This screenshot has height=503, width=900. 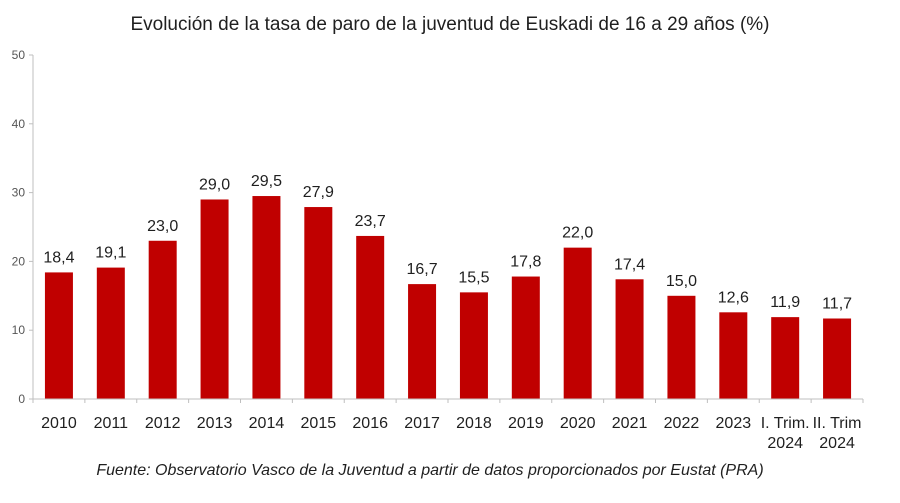 What do you see at coordinates (19, 261) in the screenshot?
I see `y-tick-label: 20` at bounding box center [19, 261].